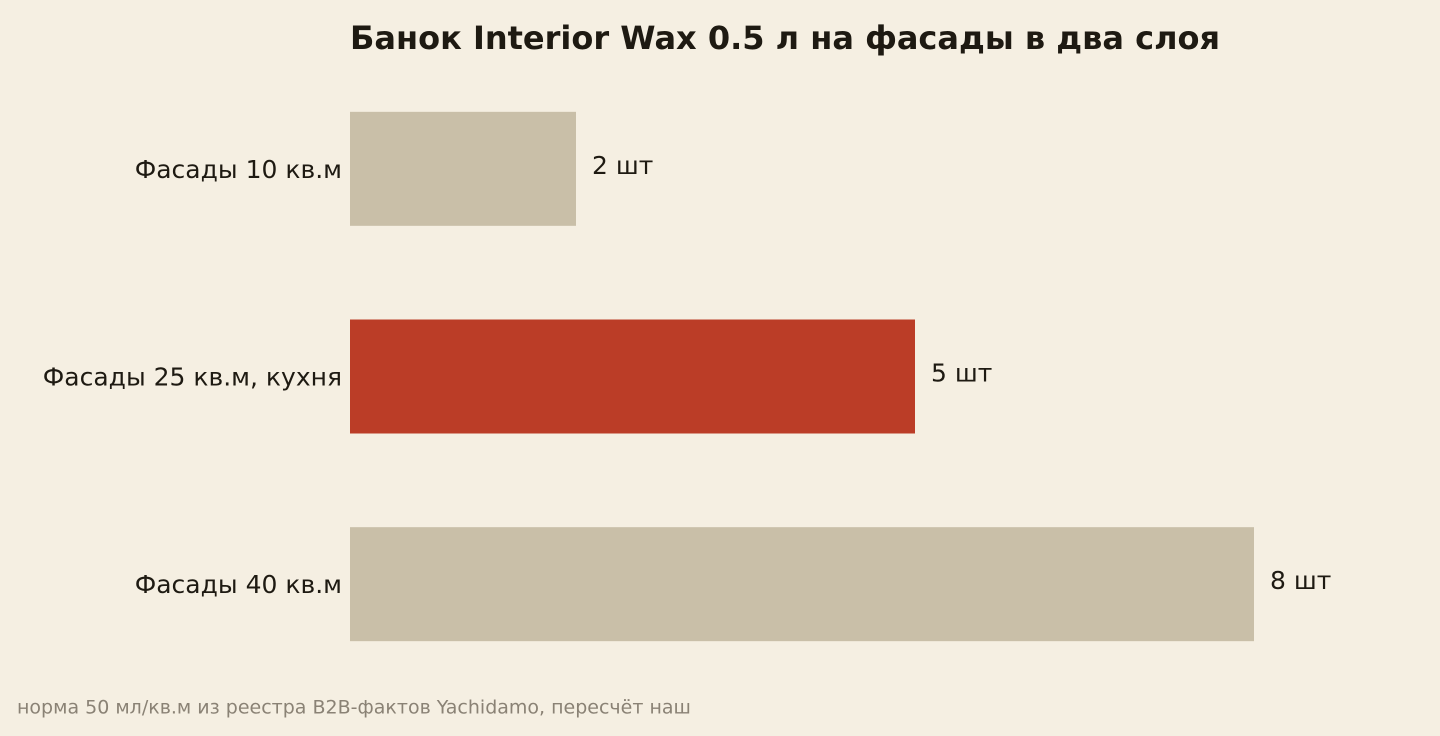 Image resolution: width=1440 pixels, height=736 pixels. I want to click on value-label: 8 шт, so click(1300, 580).